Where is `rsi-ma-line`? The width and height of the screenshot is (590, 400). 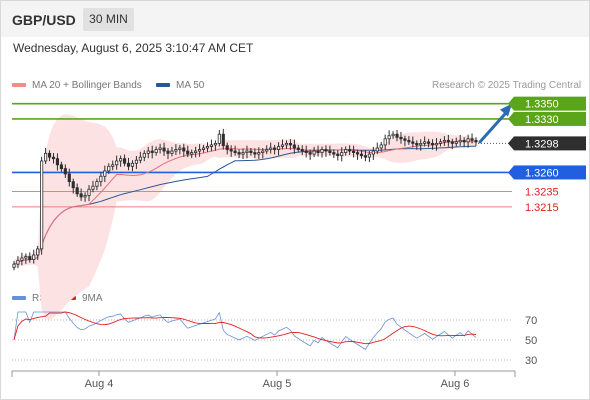
rsi-ma-line is located at coordinates (245, 328).